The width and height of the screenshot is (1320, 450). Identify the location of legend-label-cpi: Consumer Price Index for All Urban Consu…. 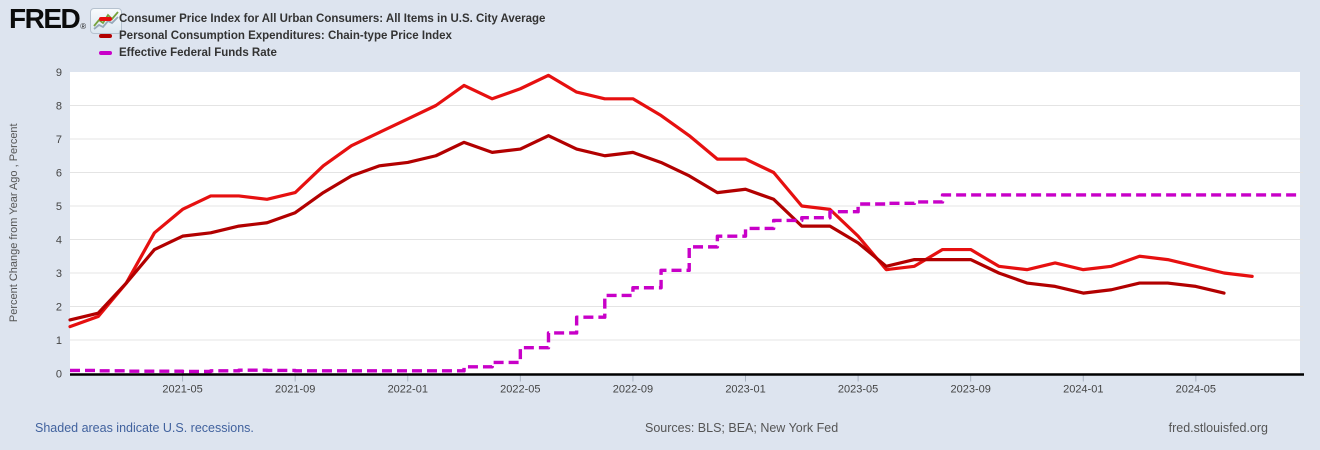
(332, 18).